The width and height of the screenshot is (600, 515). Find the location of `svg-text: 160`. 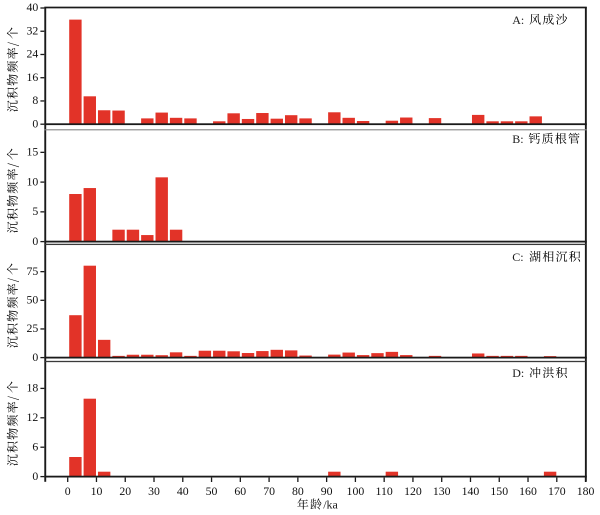

svg-text: 160 is located at coordinates (528, 491).